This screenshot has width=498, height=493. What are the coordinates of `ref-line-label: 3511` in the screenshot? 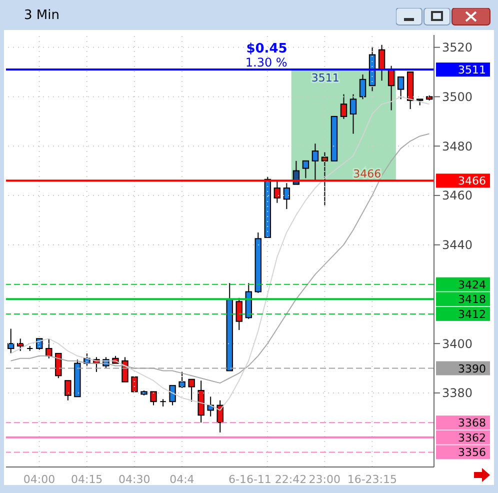 It's located at (472, 70).